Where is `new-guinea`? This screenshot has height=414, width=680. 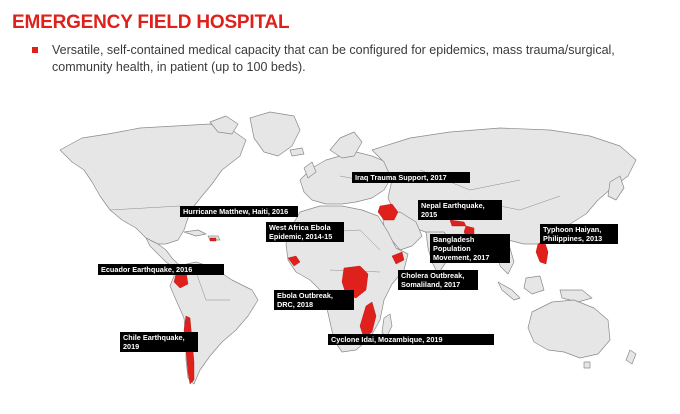 new-guinea is located at coordinates (576, 296).